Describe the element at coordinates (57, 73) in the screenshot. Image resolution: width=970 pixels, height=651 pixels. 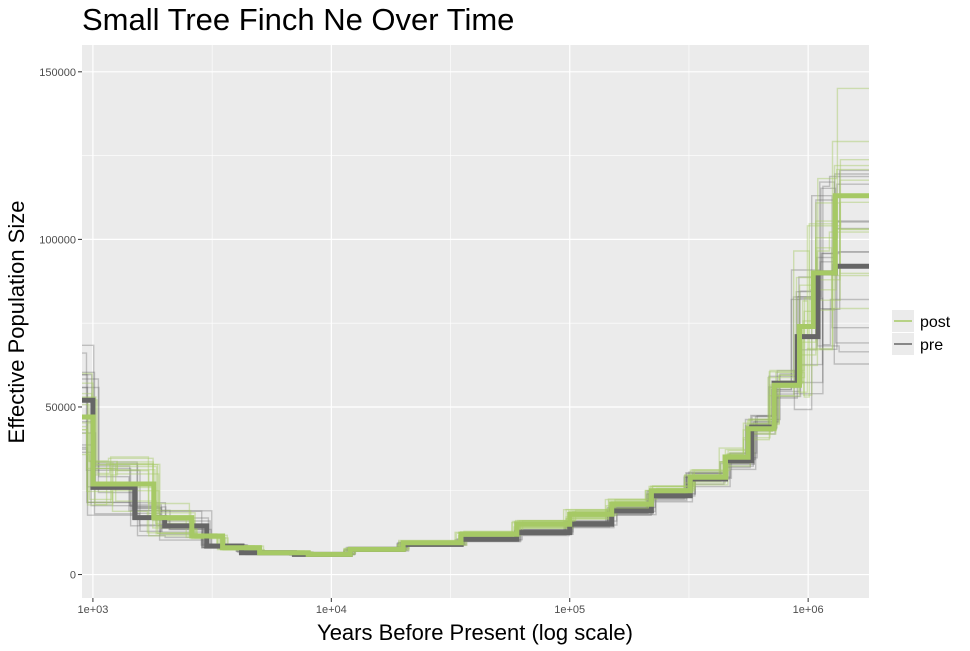
I see `y-tick-label: 150000` at that location.